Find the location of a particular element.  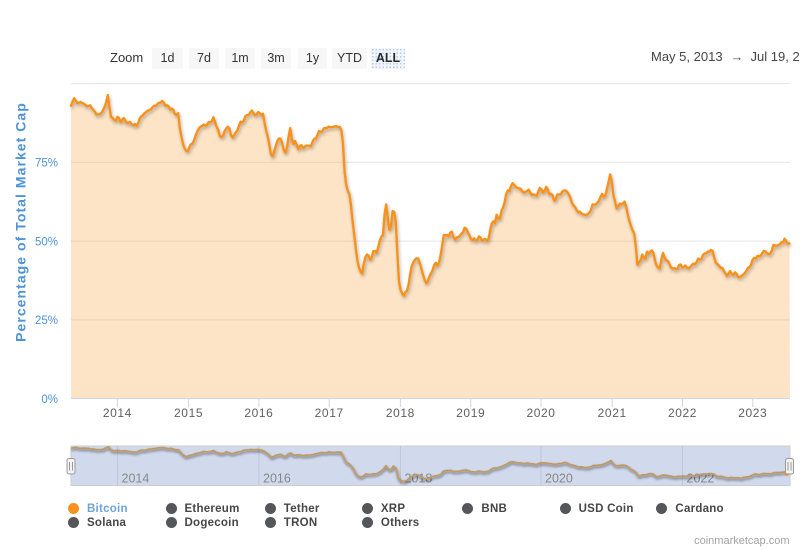

svg-text: 25% is located at coordinates (46, 321).